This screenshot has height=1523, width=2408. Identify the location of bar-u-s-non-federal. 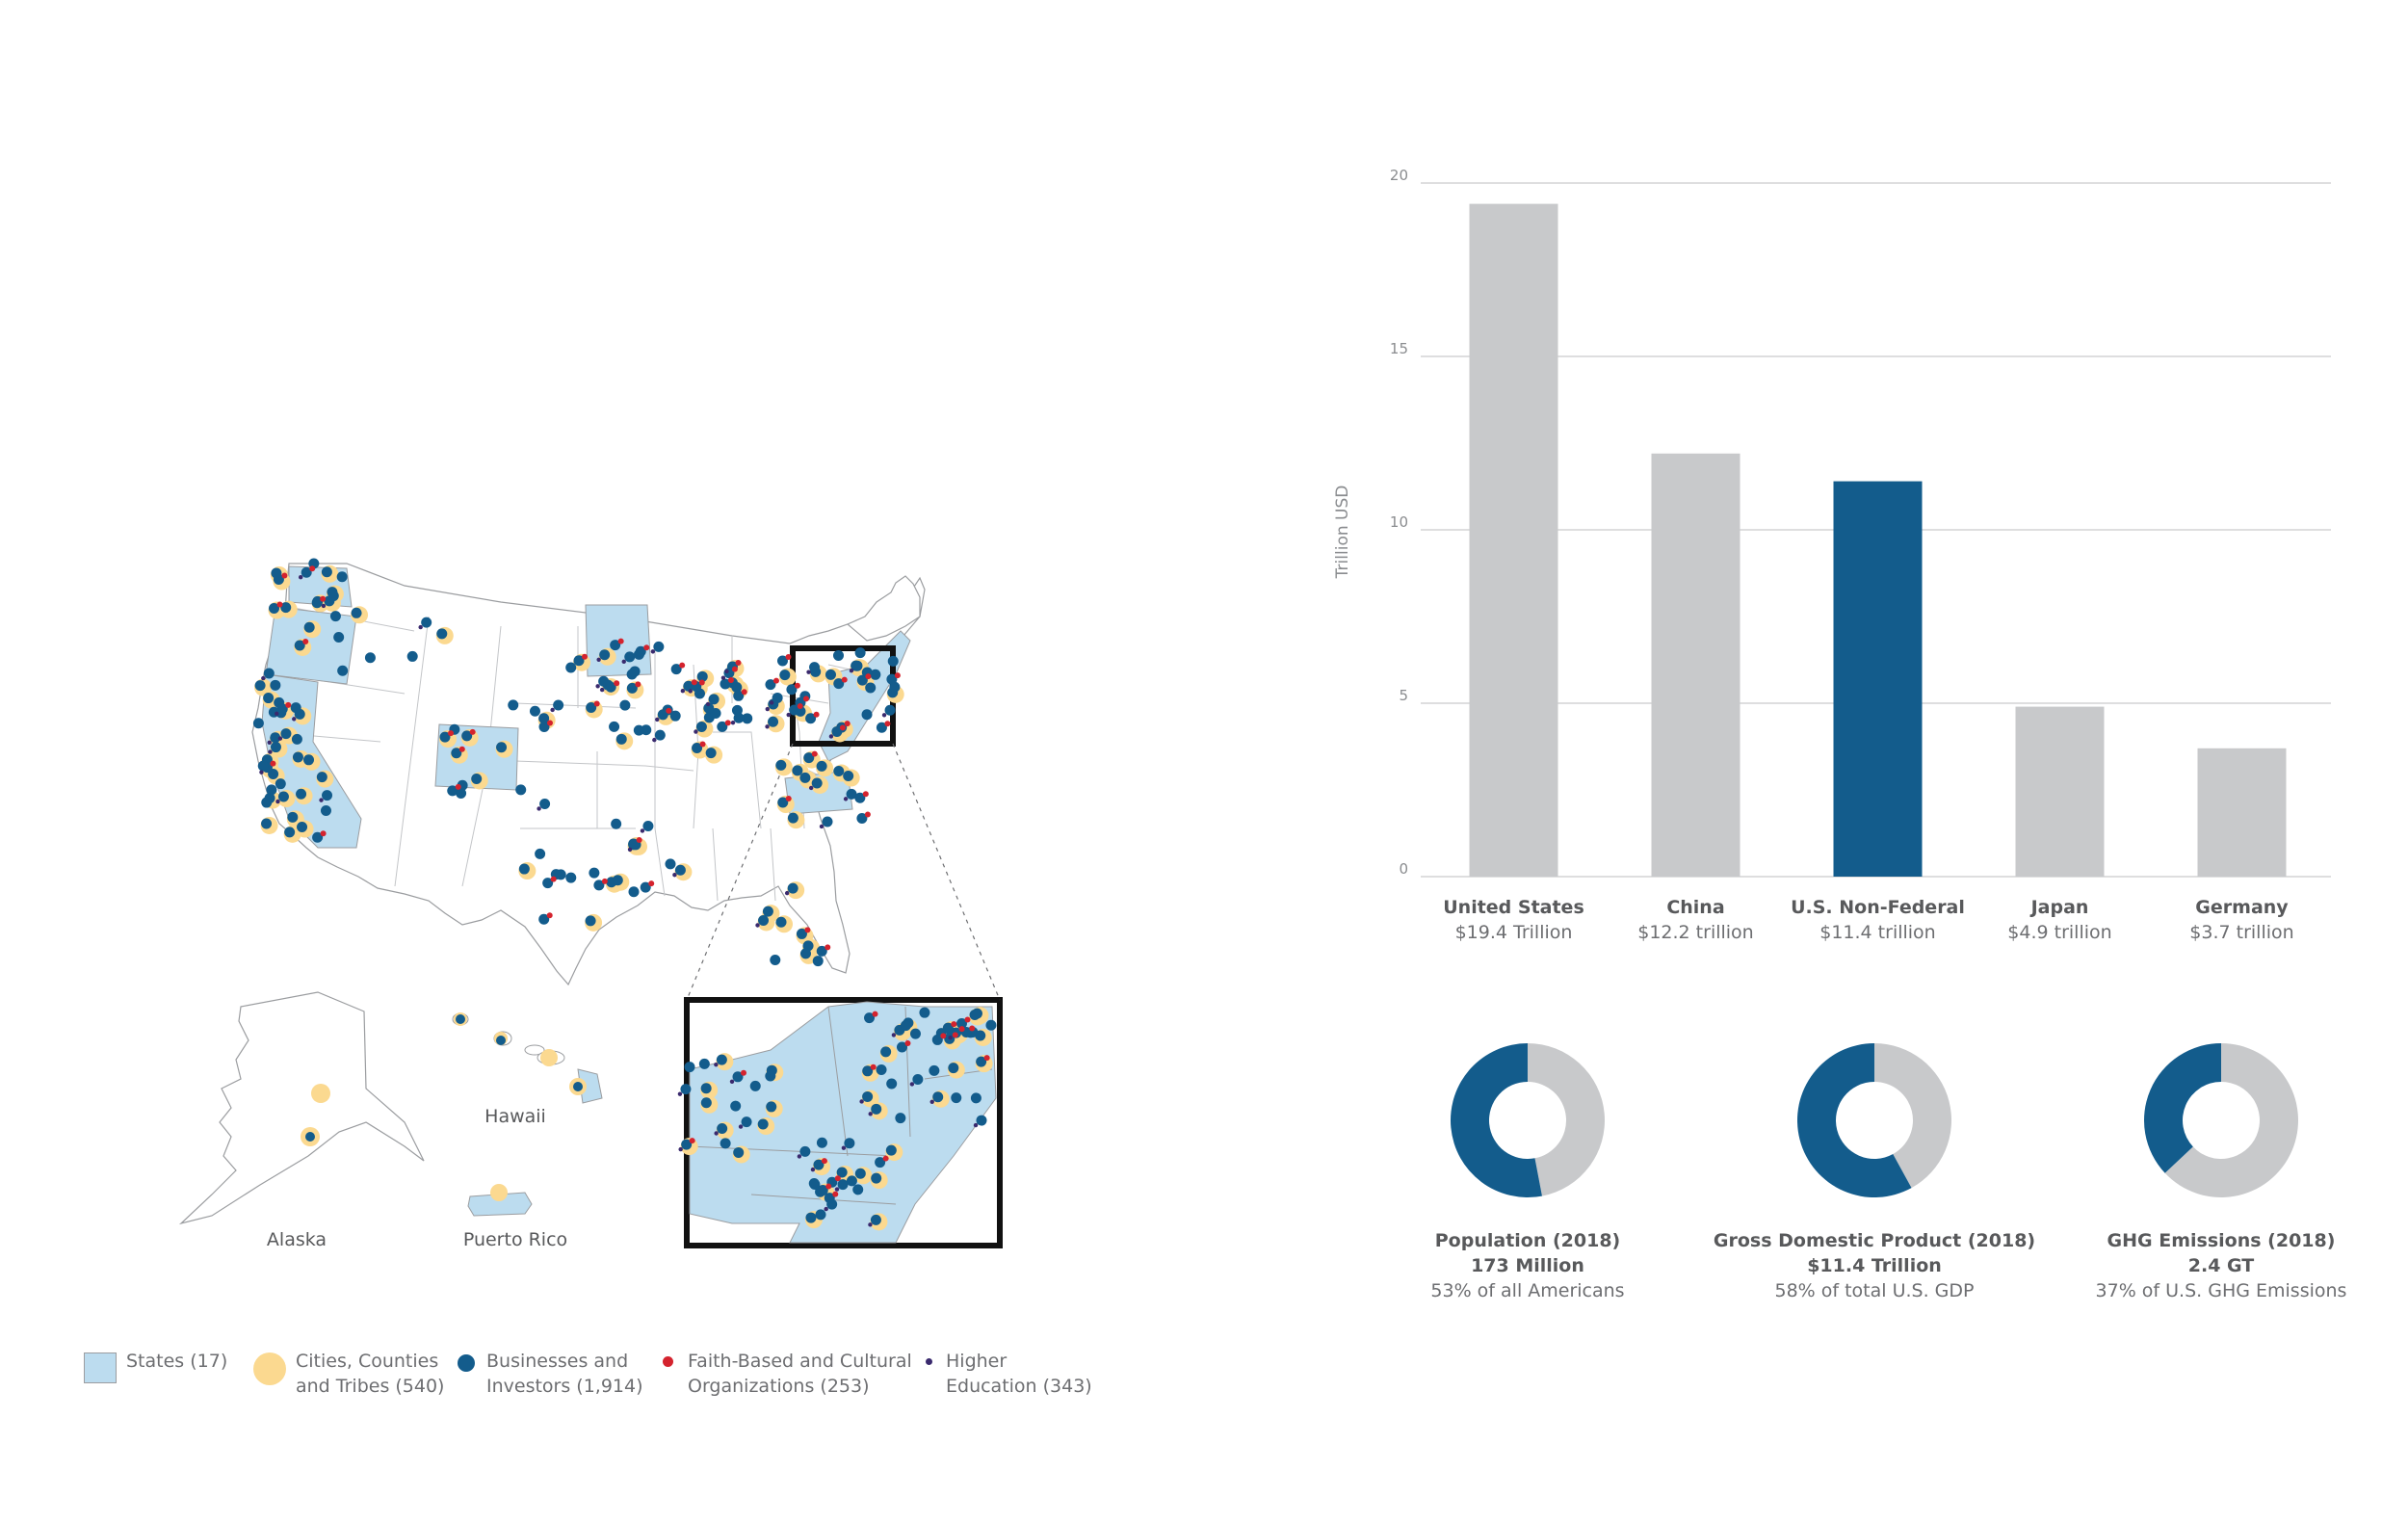
(1878, 679).